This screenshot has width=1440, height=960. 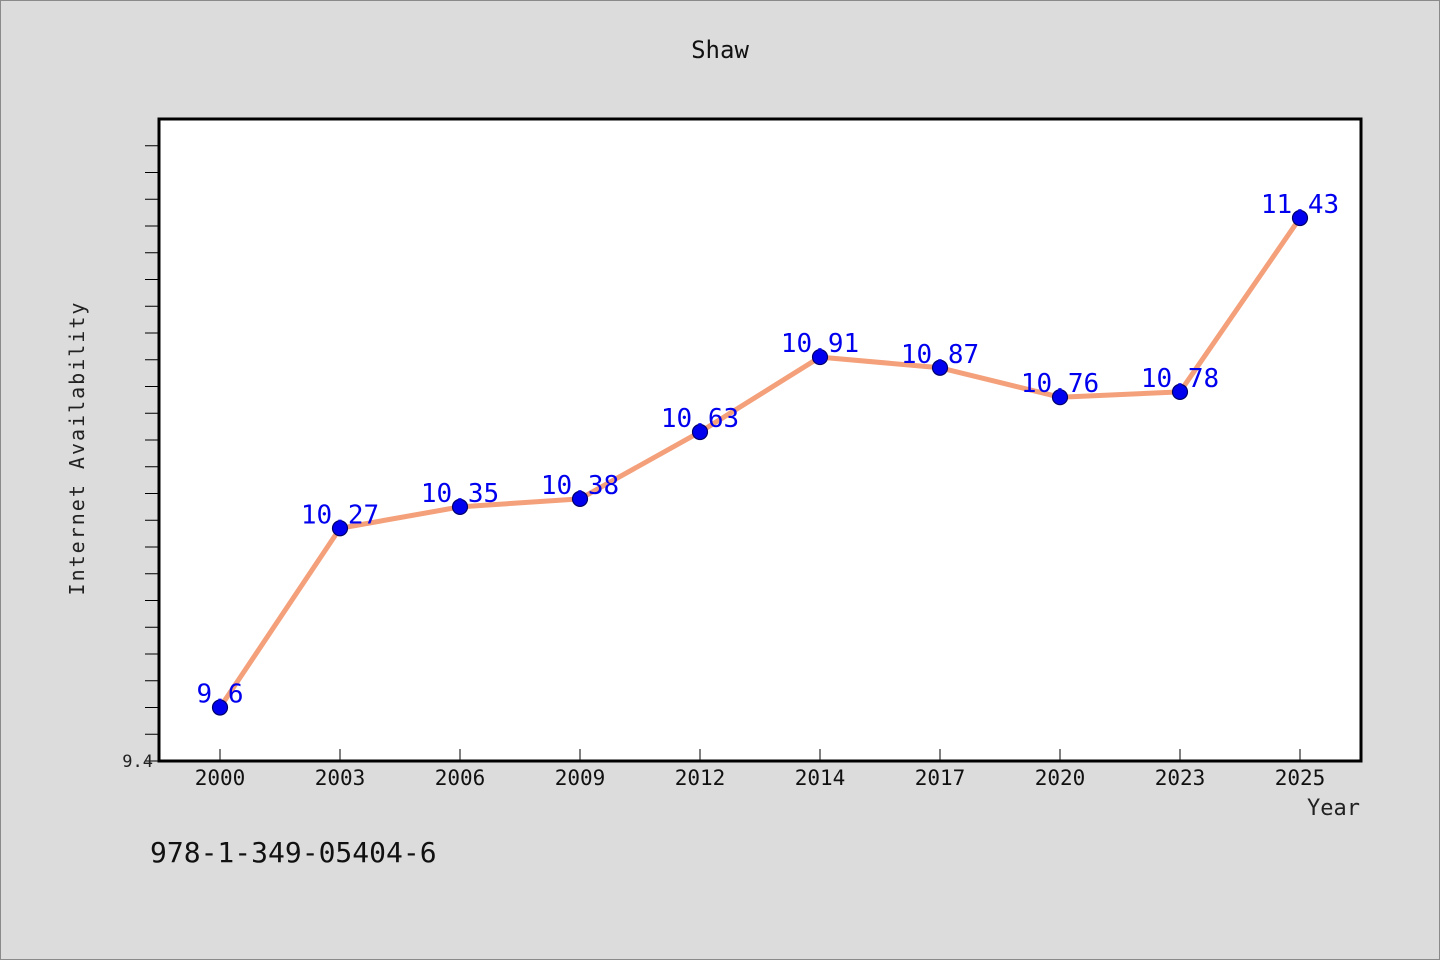 I want to click on x-tick-label: 2003, so click(x=340, y=778).